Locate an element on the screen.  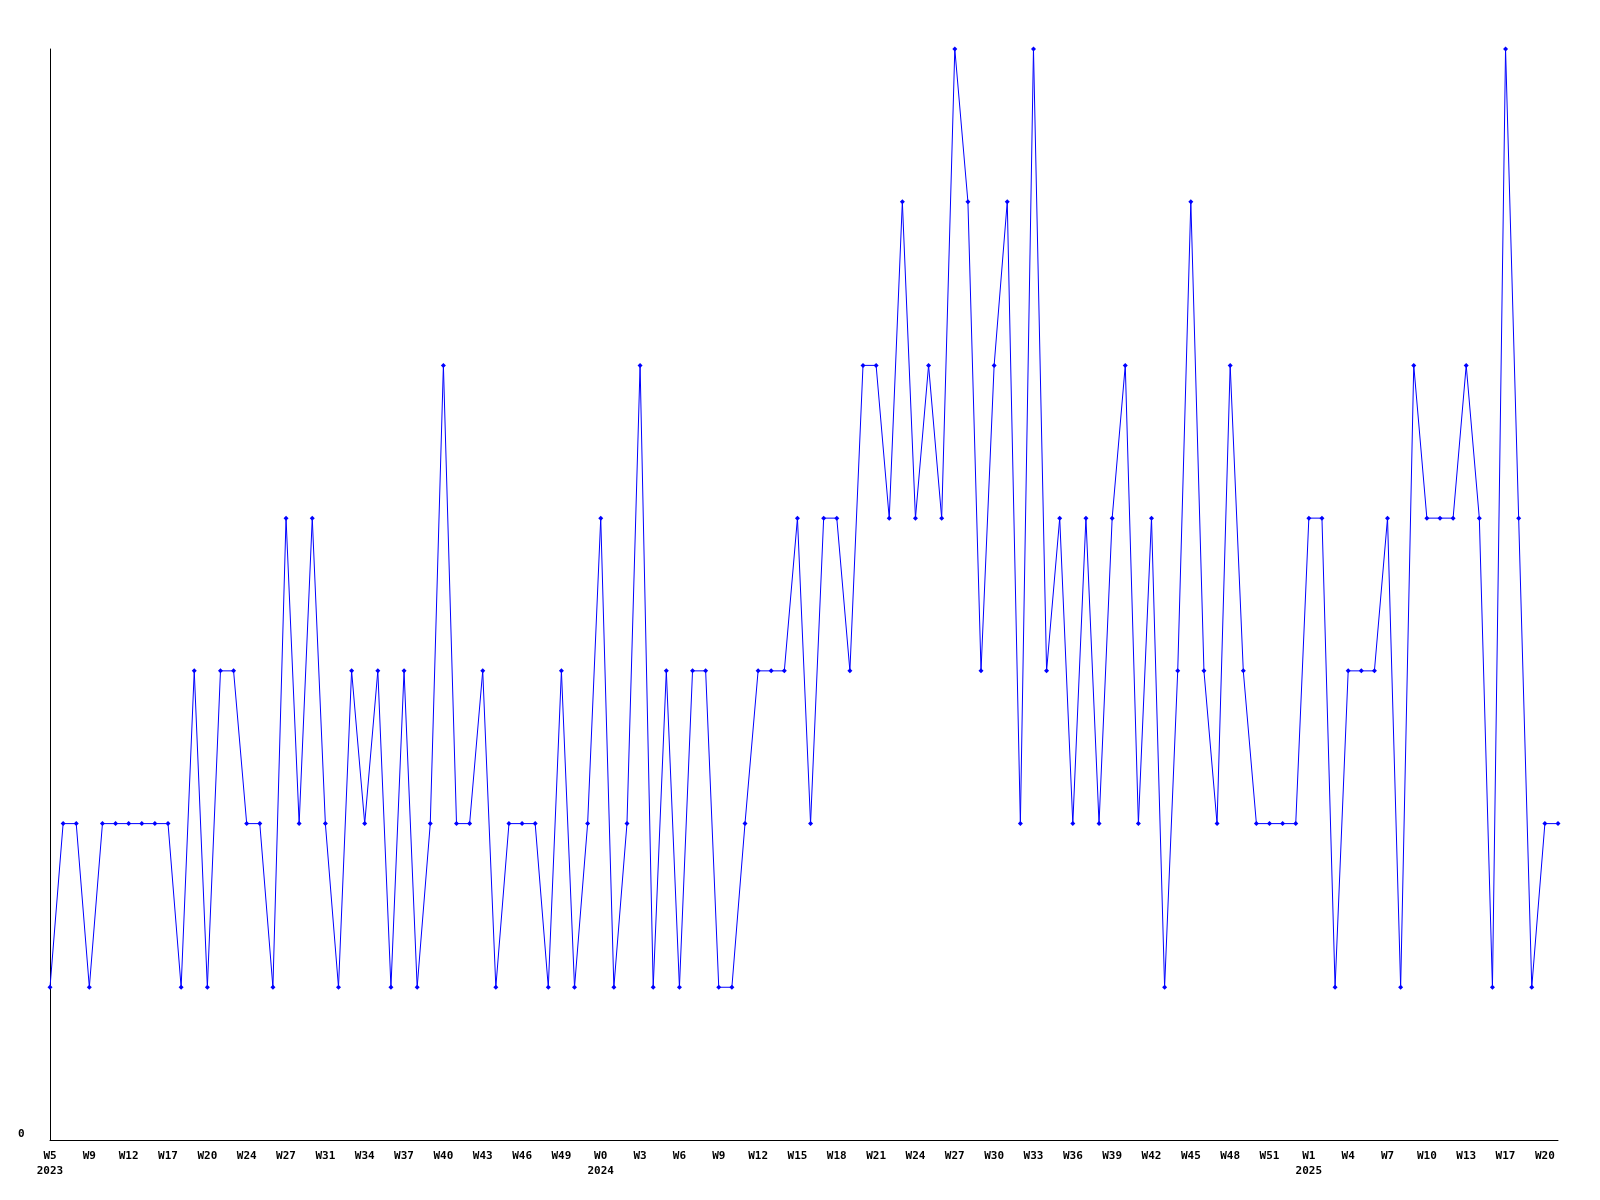
x-tick-label: W18 is located at coordinates (836, 1155).